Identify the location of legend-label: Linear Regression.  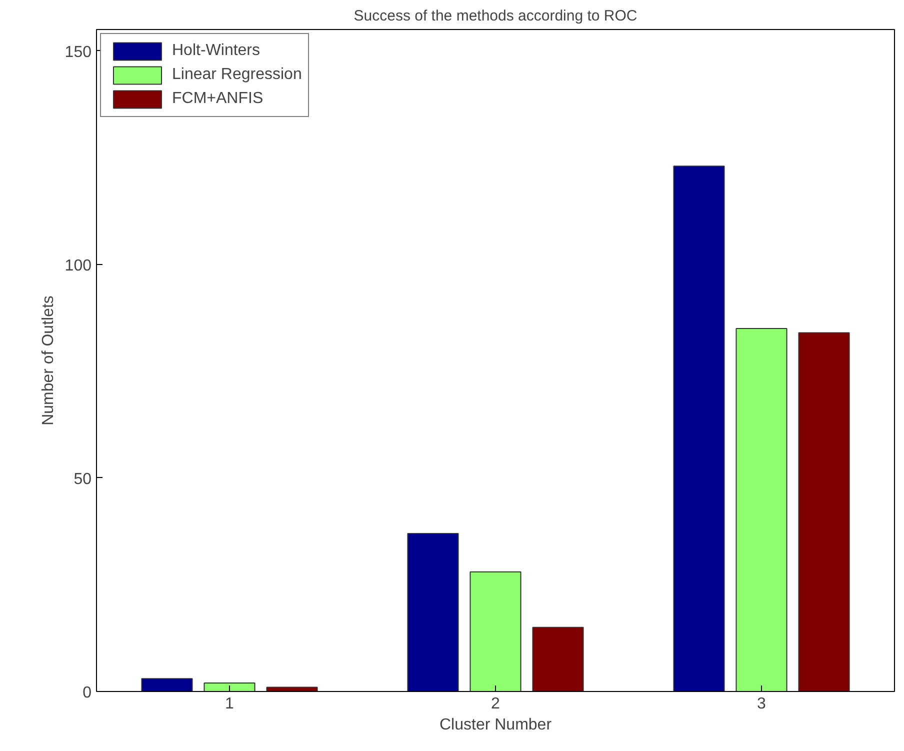
(237, 75).